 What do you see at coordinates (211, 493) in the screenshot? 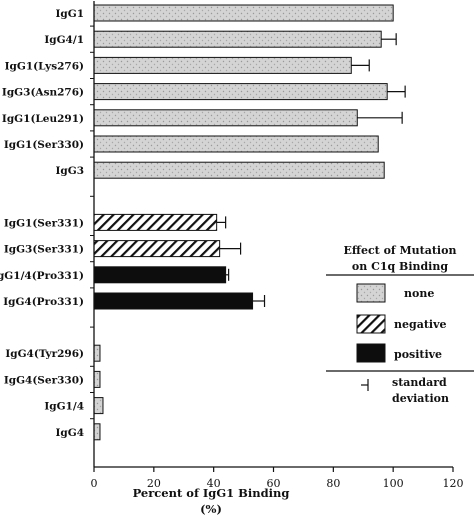
I see `x-axis-title: Percent of IgG1 Binding` at bounding box center [211, 493].